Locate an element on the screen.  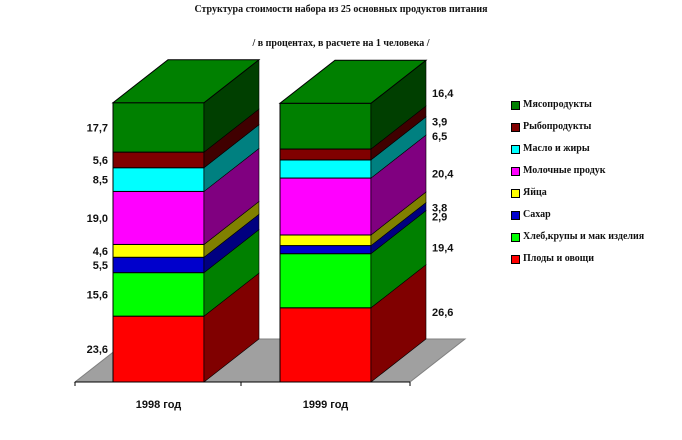
data-label: 16,4 is located at coordinates (443, 94).